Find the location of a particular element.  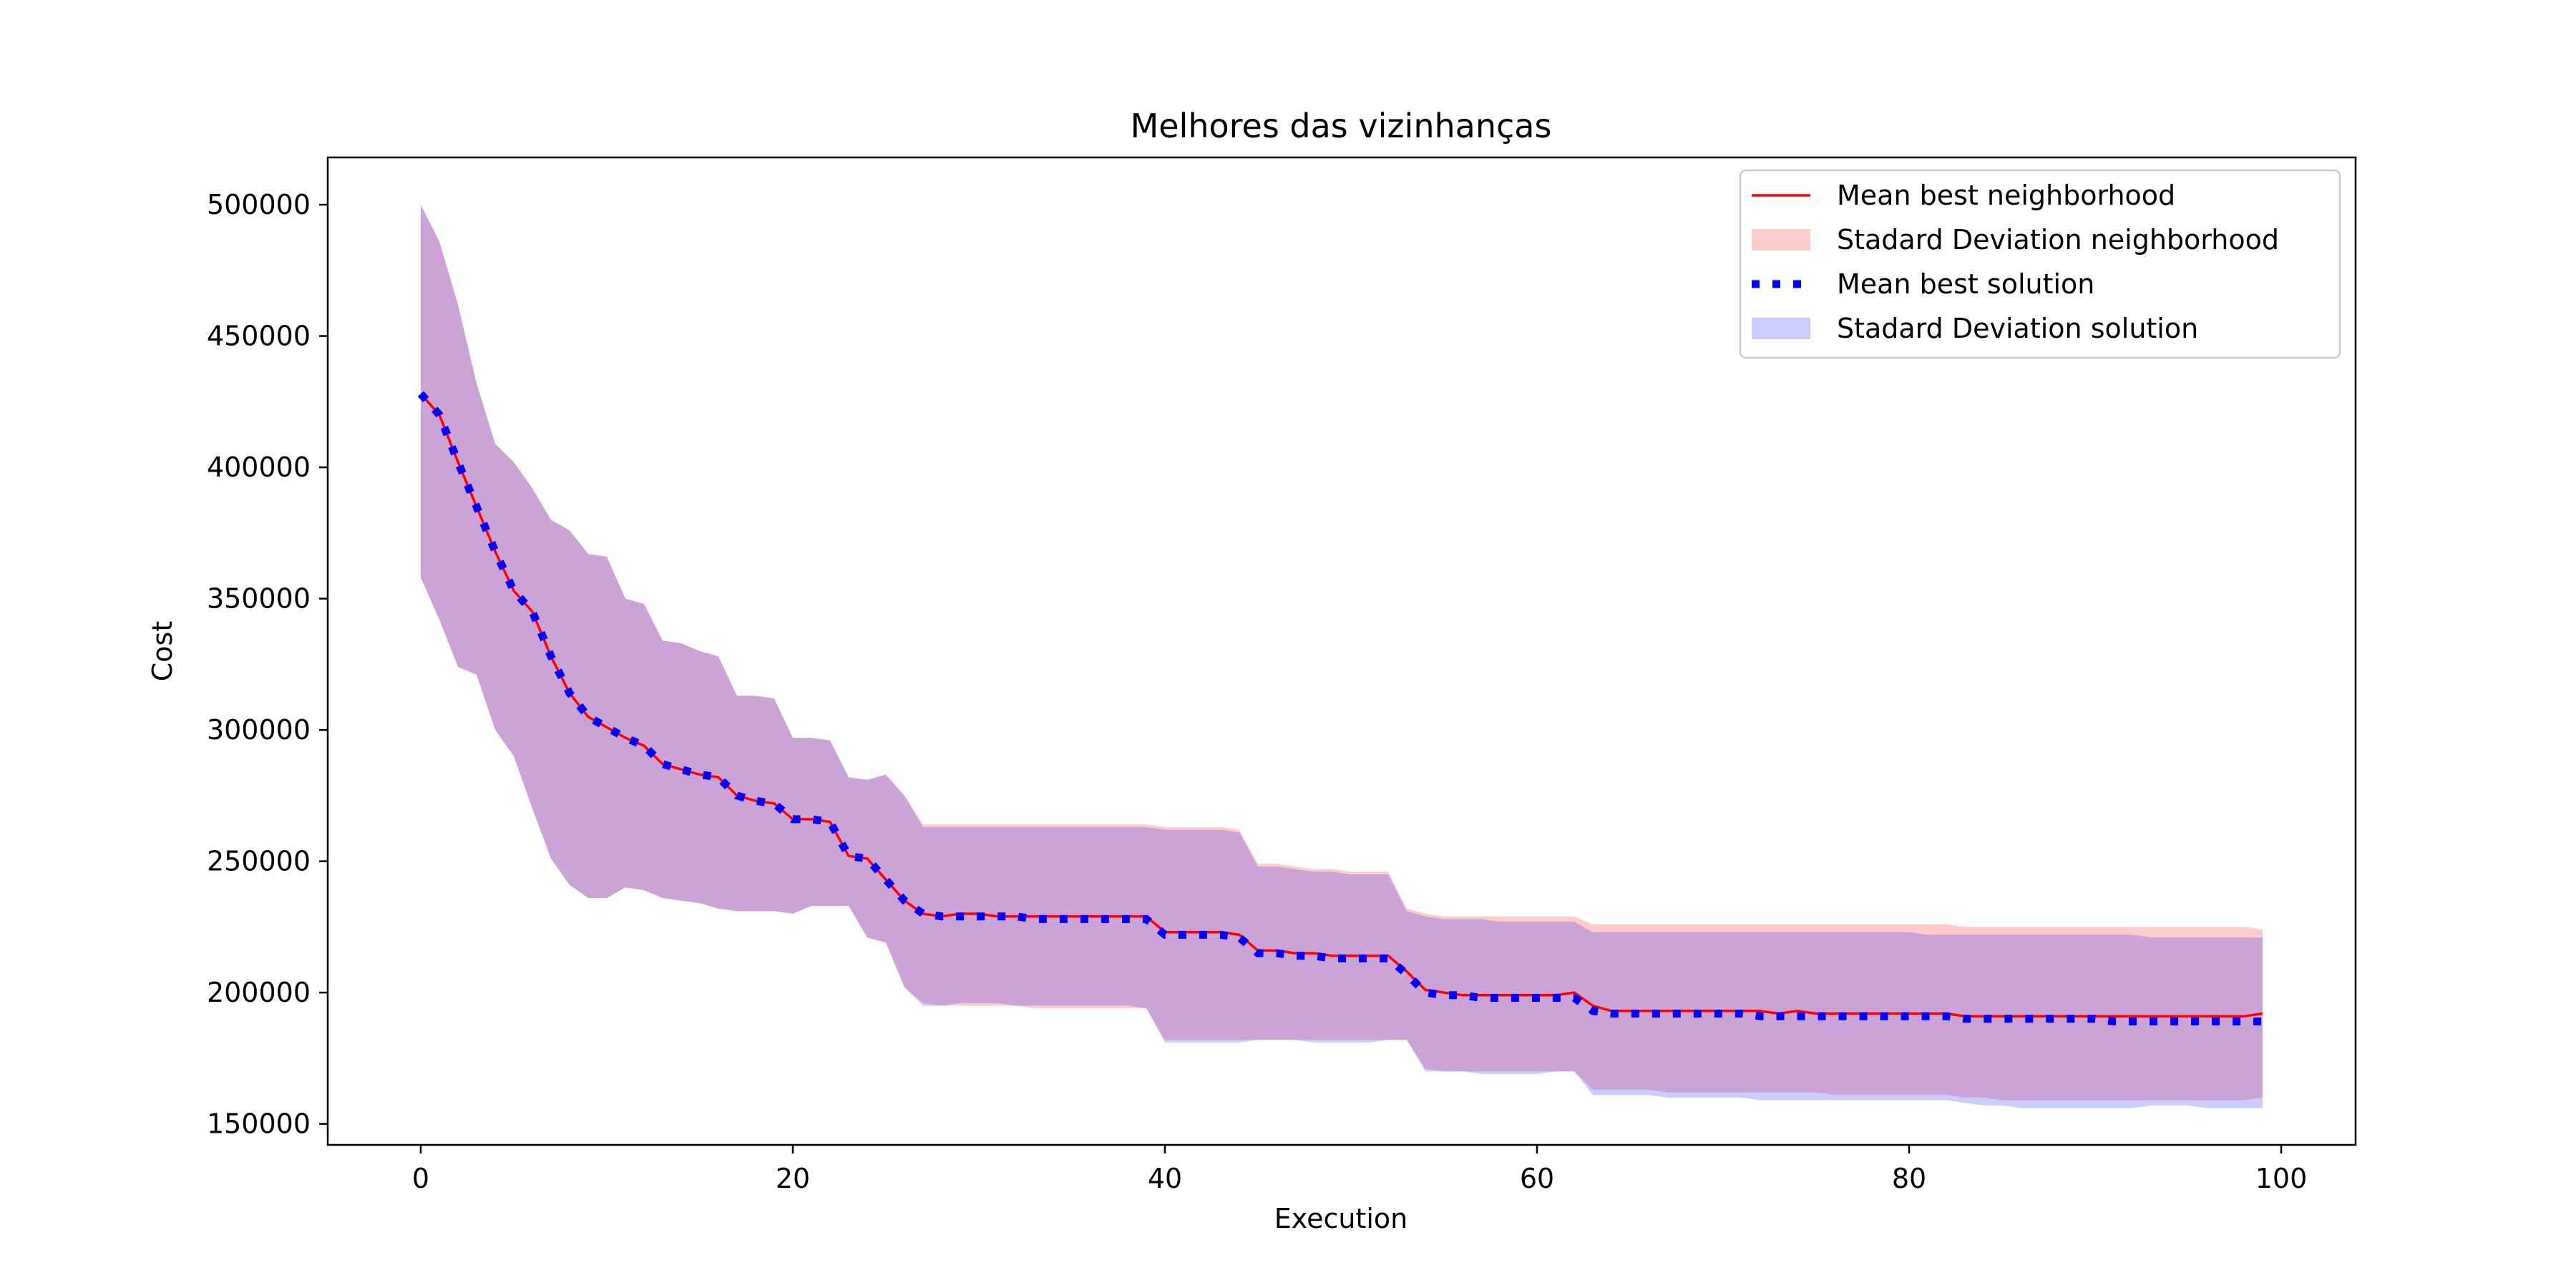

legend-box is located at coordinates (2040, 264).